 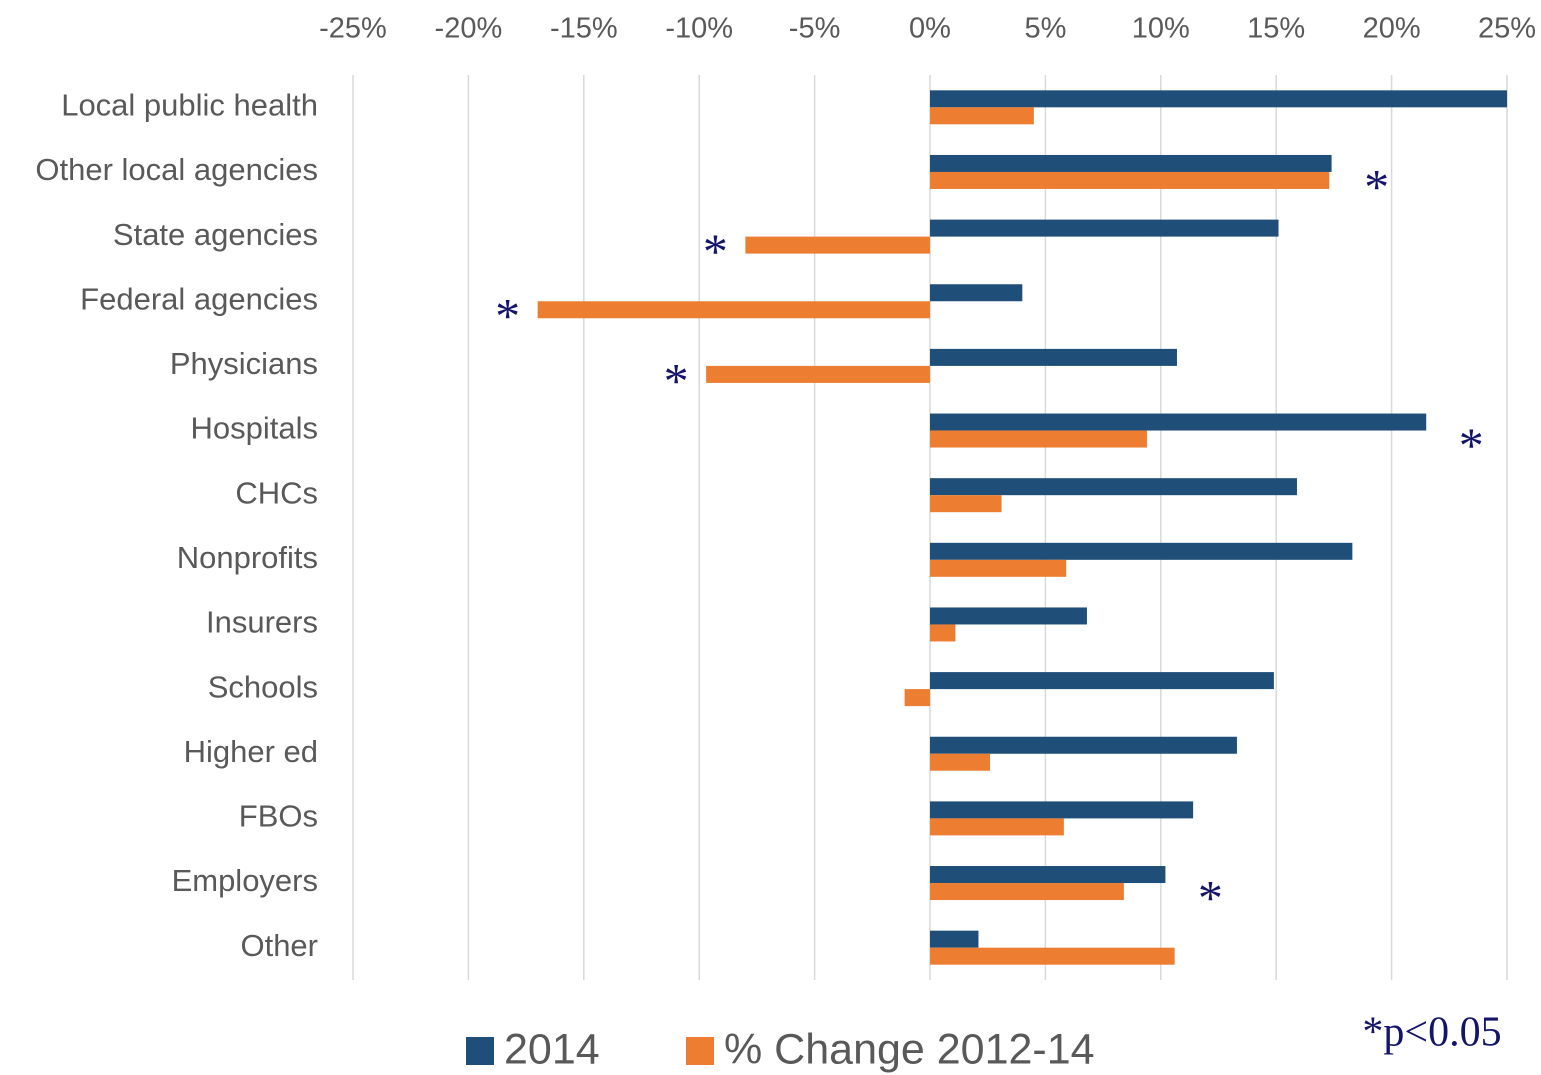 I want to click on y-tick-label: Other local agencies, so click(x=176, y=169).